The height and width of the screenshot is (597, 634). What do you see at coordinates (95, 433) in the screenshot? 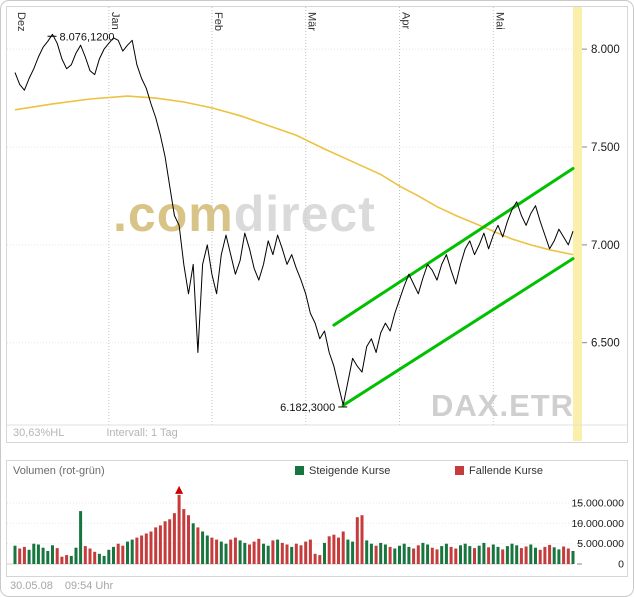
I see `price-chart-footer: 30,63%HL Intervall: 1 Tag` at bounding box center [95, 433].